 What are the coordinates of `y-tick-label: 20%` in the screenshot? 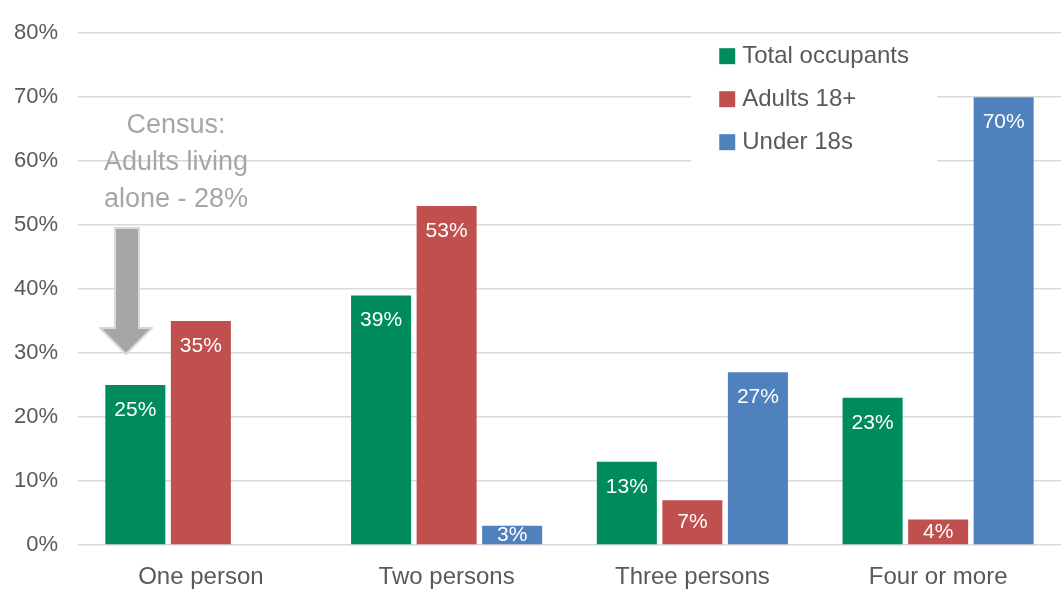 It's located at (35, 416).